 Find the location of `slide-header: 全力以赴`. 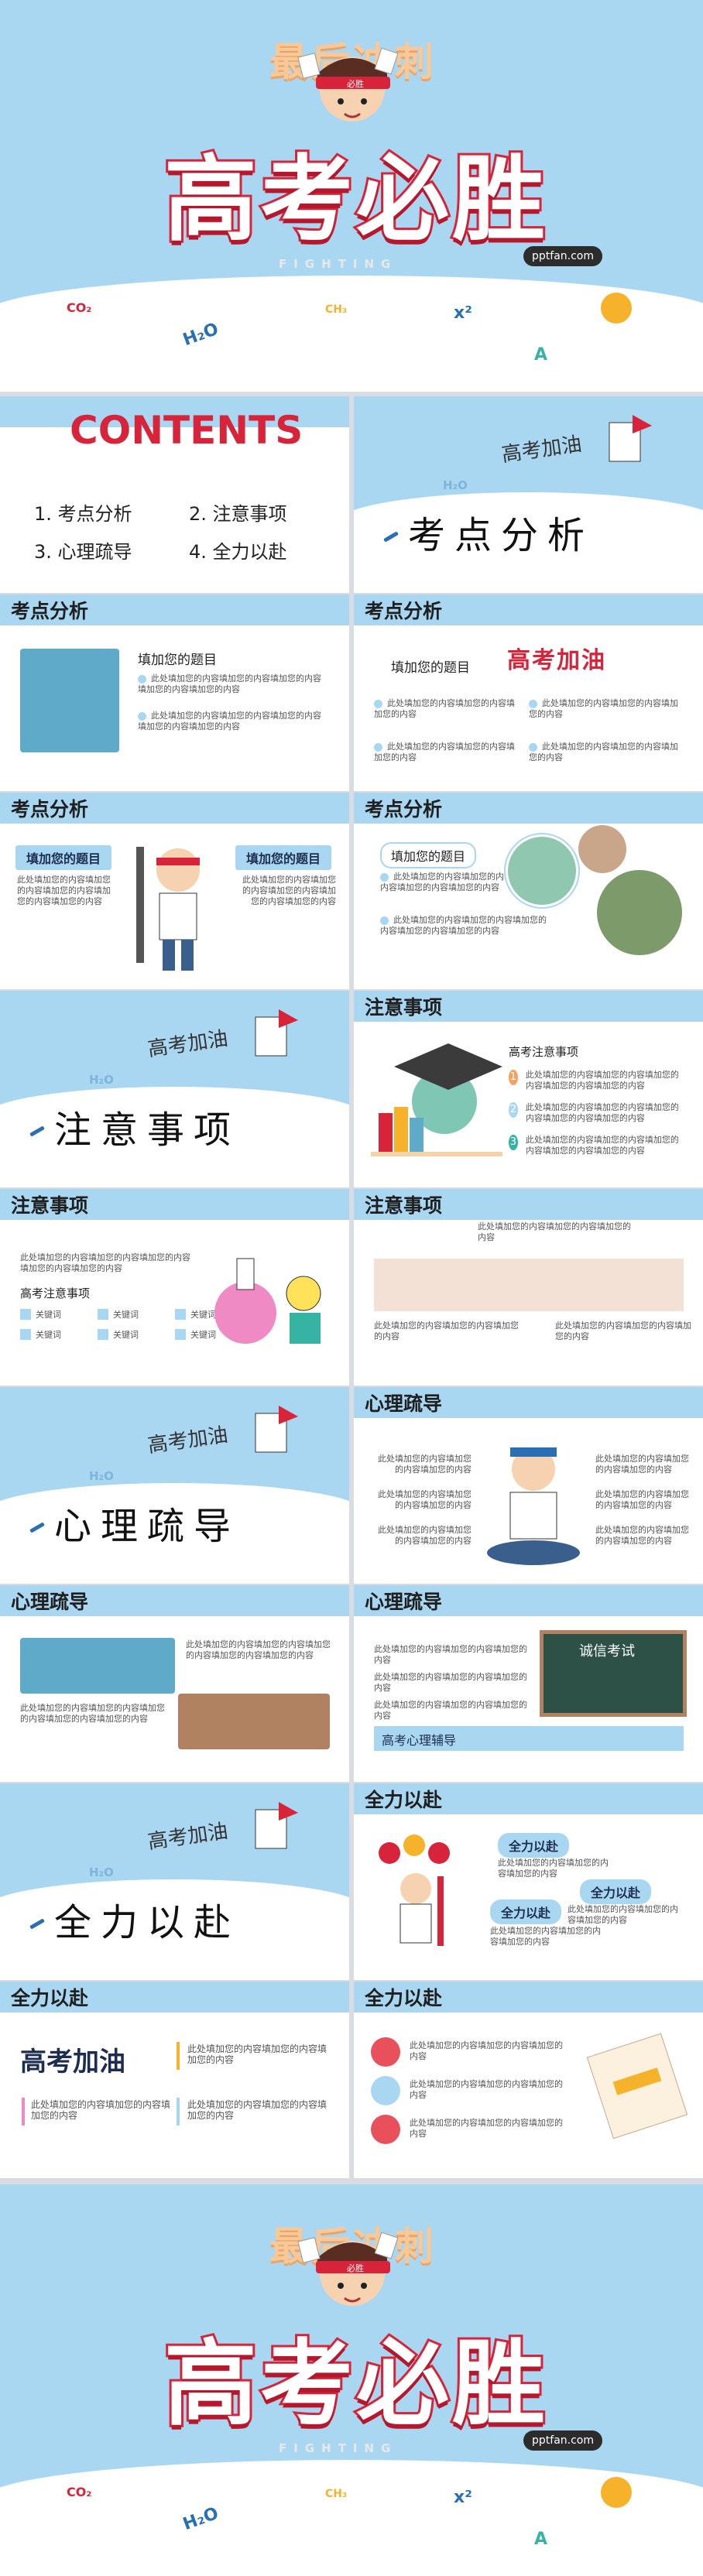

slide-header: 全力以赴 is located at coordinates (528, 1997).